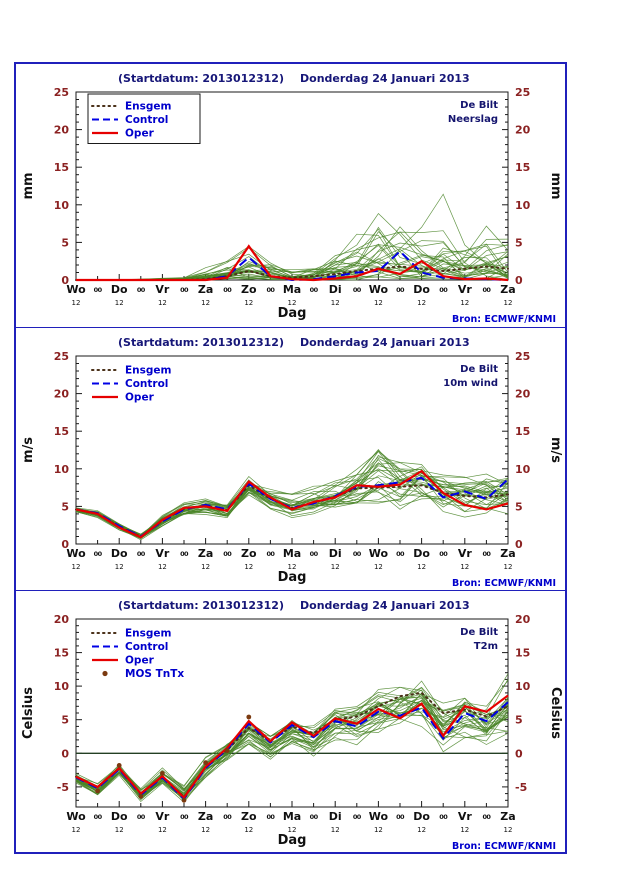 This screenshot has height=880, width=640. I want to click on svg-text: m/s, so click(28, 450).